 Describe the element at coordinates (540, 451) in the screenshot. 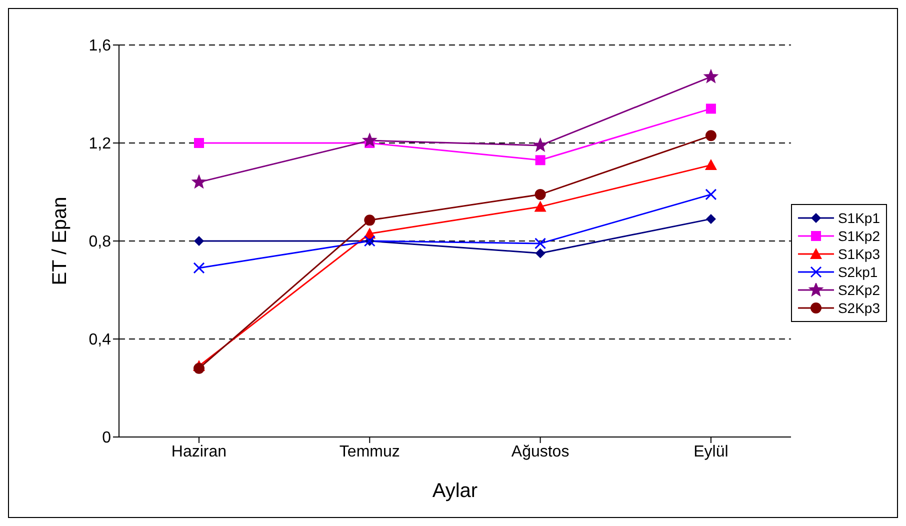

I see `x-tick-label: Ağustos` at that location.